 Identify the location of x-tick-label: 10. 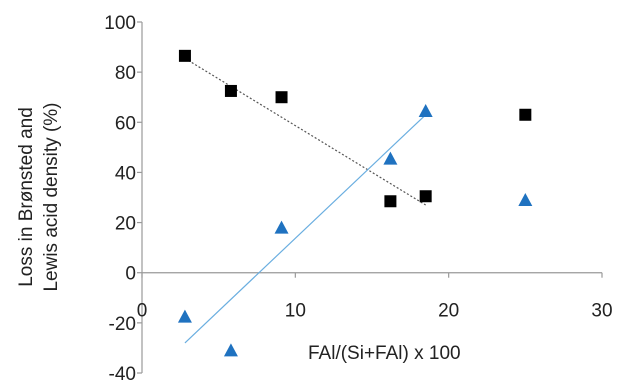
(295, 311).